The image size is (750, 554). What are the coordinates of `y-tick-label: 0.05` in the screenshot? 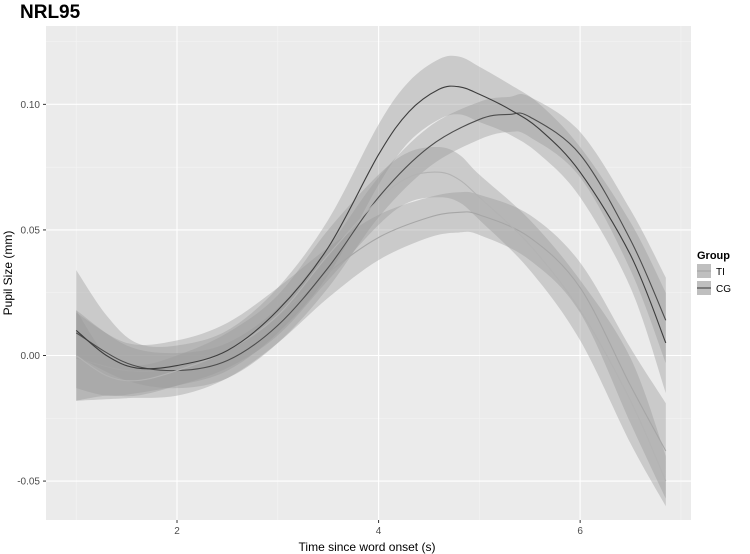 It's located at (31, 230).